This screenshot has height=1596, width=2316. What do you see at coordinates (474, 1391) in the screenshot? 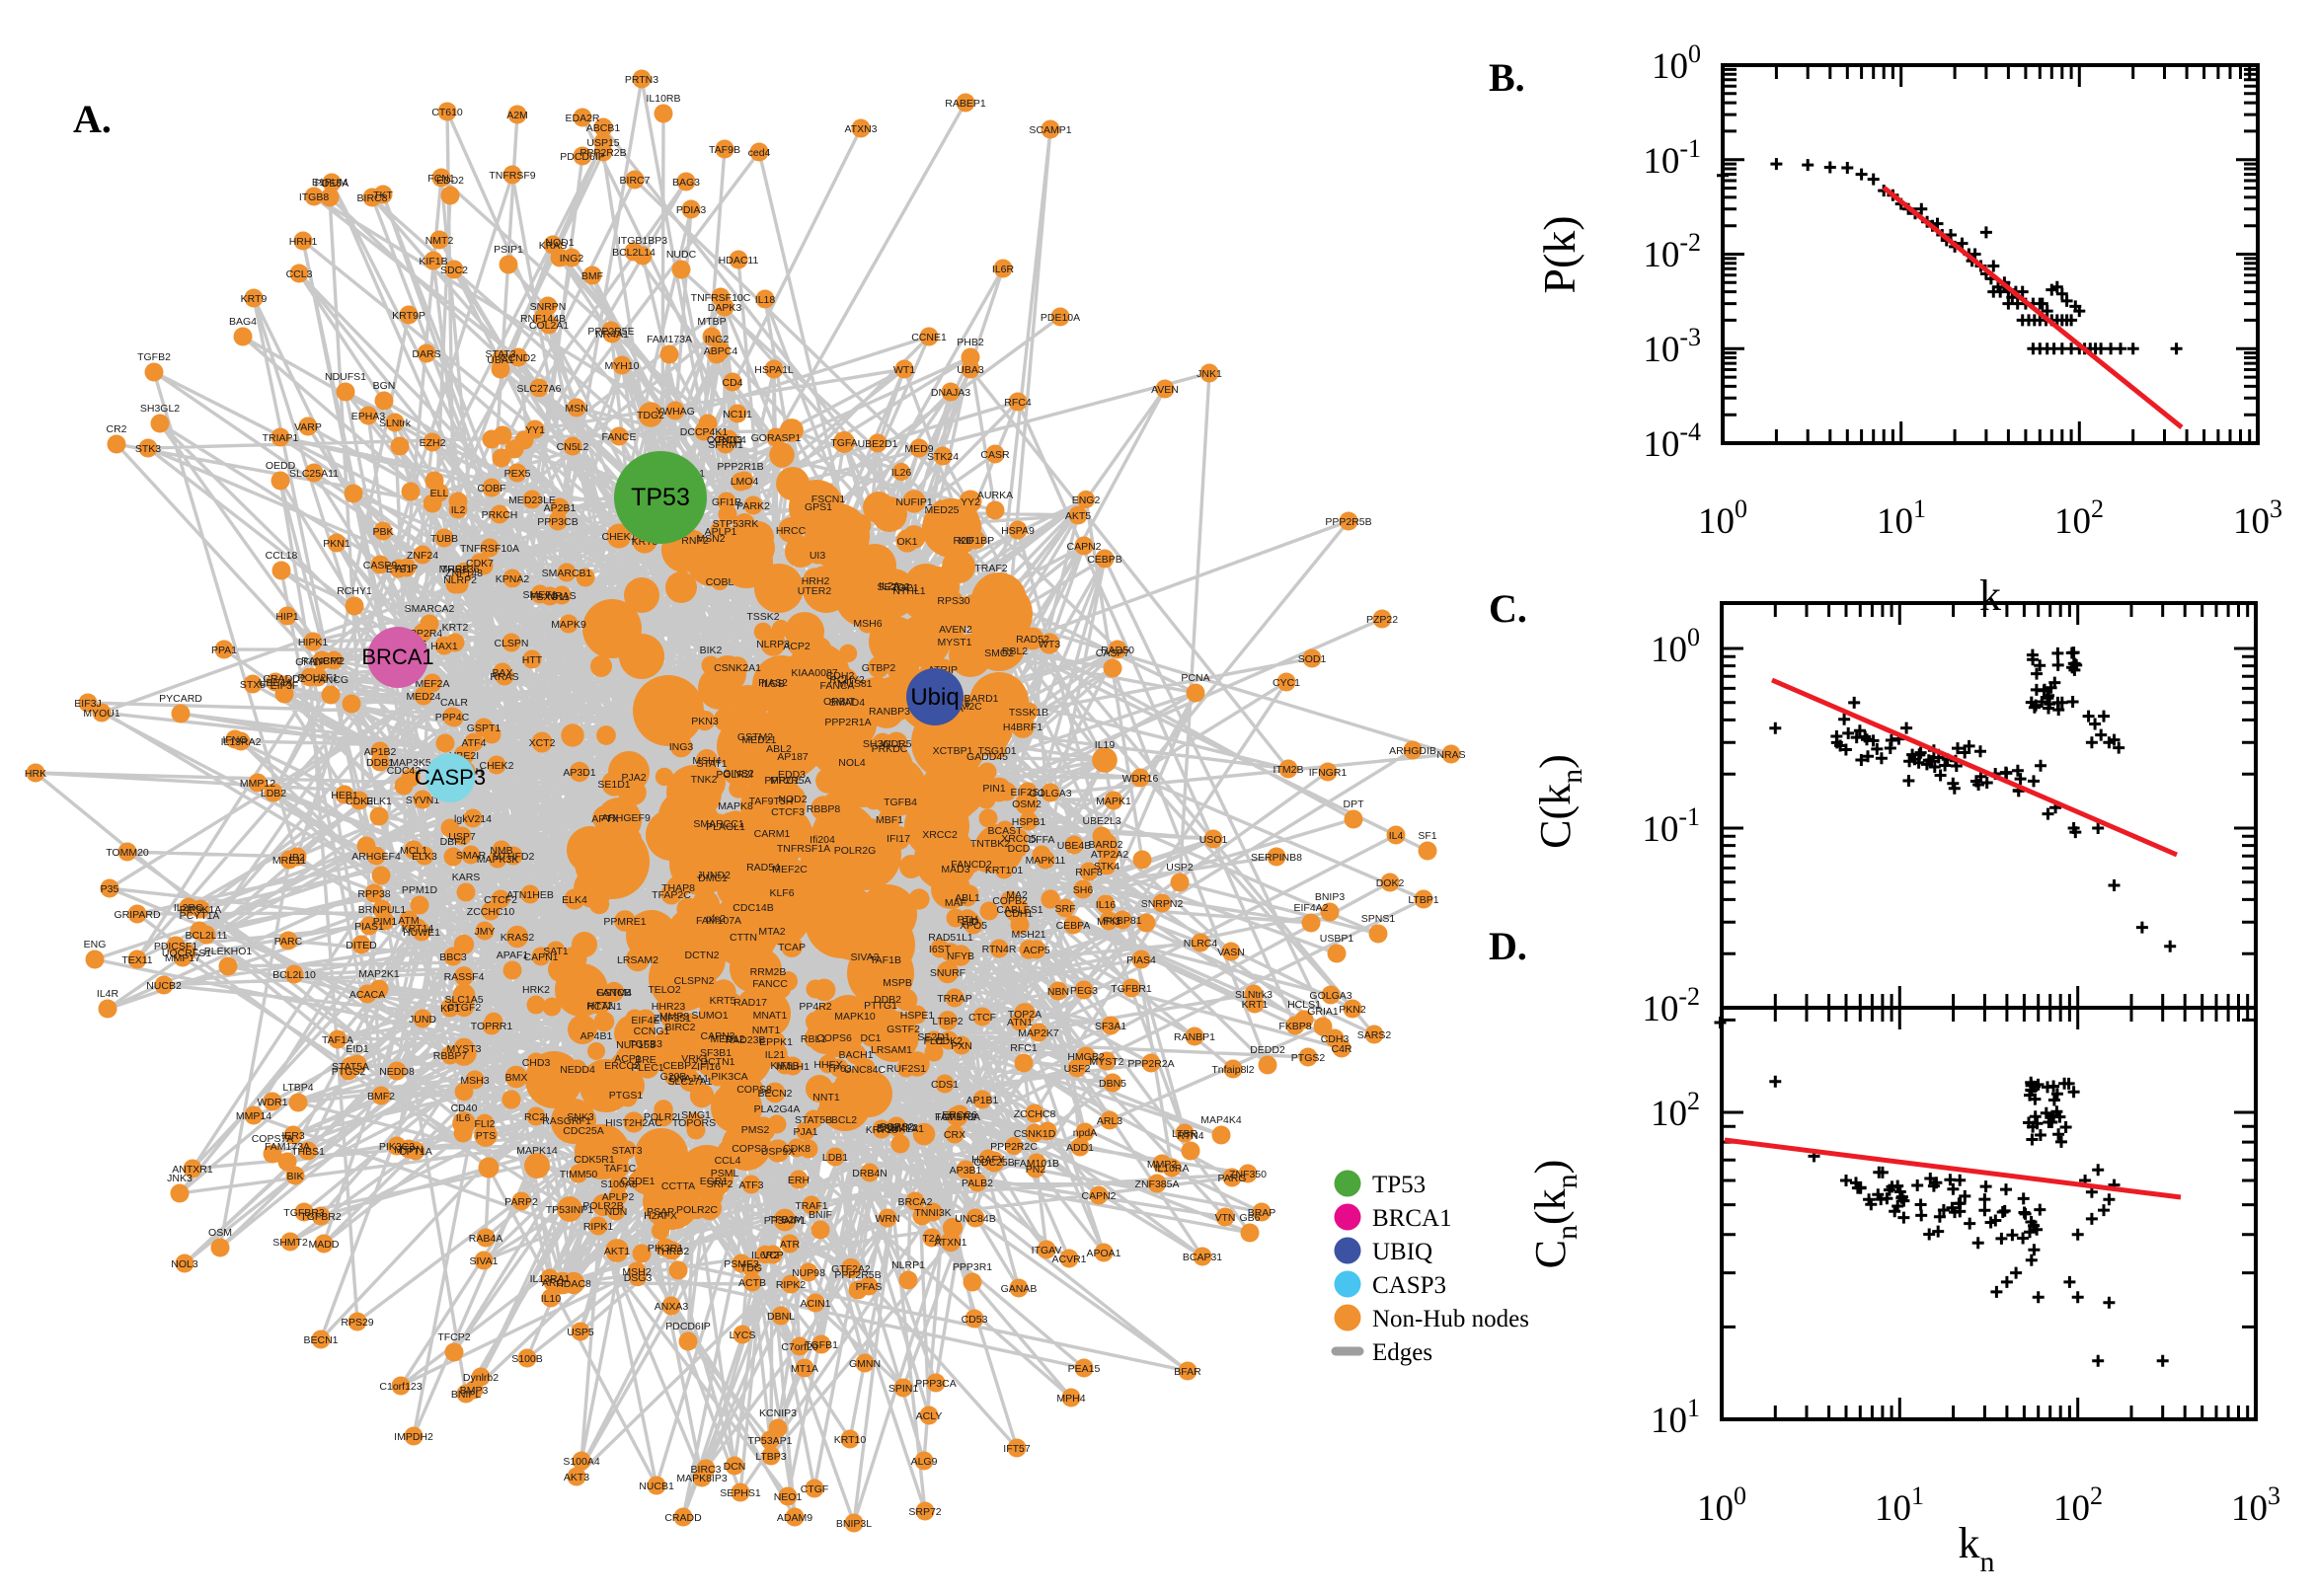
I see `svg-text: BMP3` at bounding box center [474, 1391].